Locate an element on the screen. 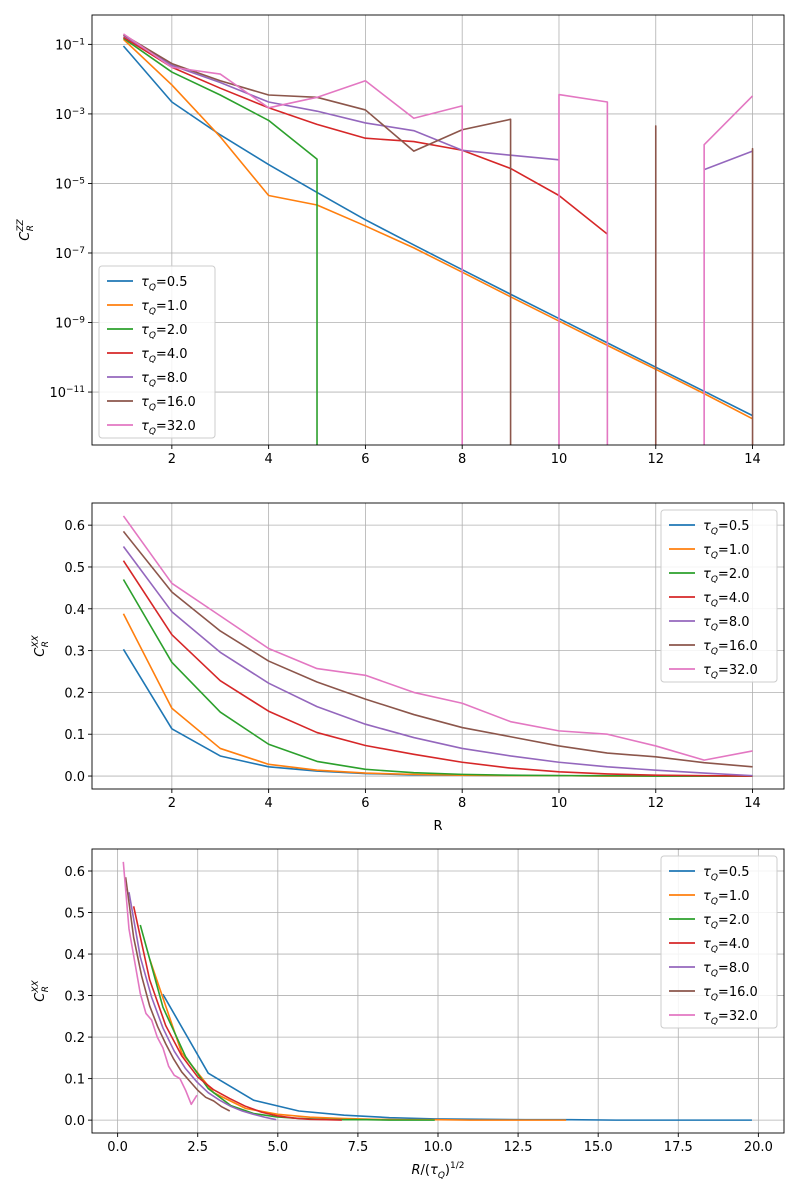 The height and width of the screenshot is (1200, 800). y-tick-exponent: −9 is located at coordinates (79, 321).